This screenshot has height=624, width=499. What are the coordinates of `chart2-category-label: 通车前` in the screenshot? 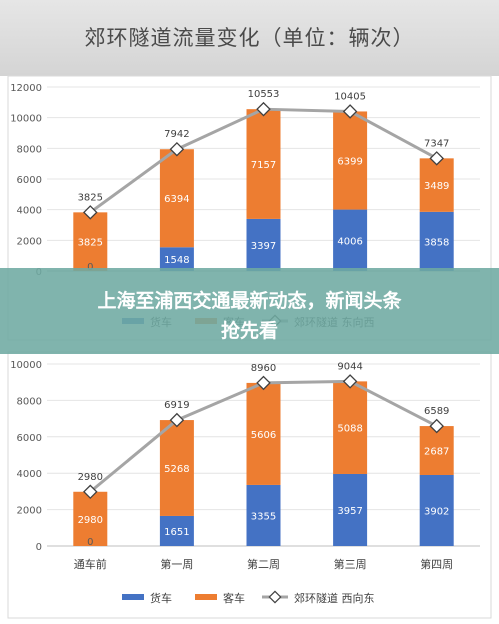 It's located at (90, 564).